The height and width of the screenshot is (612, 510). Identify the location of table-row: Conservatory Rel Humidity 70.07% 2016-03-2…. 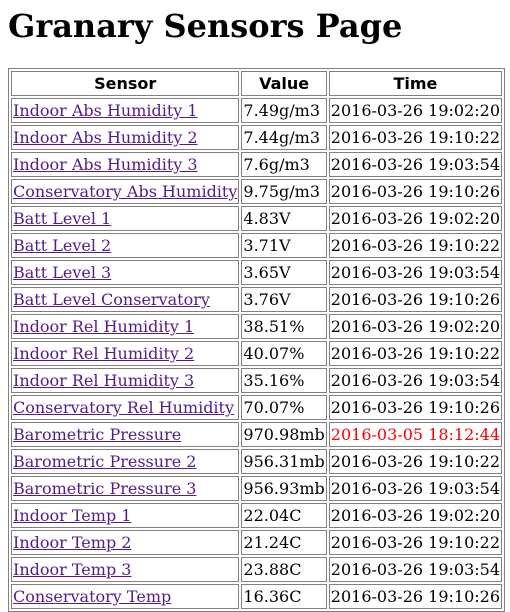
(256, 407).